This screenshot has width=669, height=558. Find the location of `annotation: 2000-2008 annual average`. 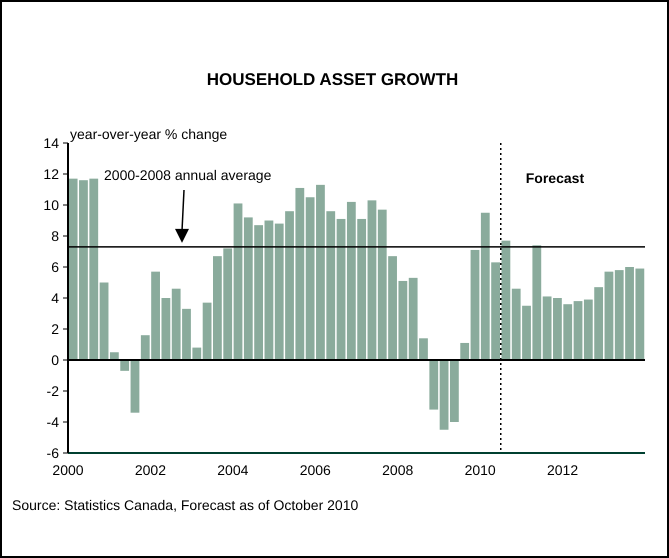

annotation: 2000-2008 annual average is located at coordinates (188, 175).